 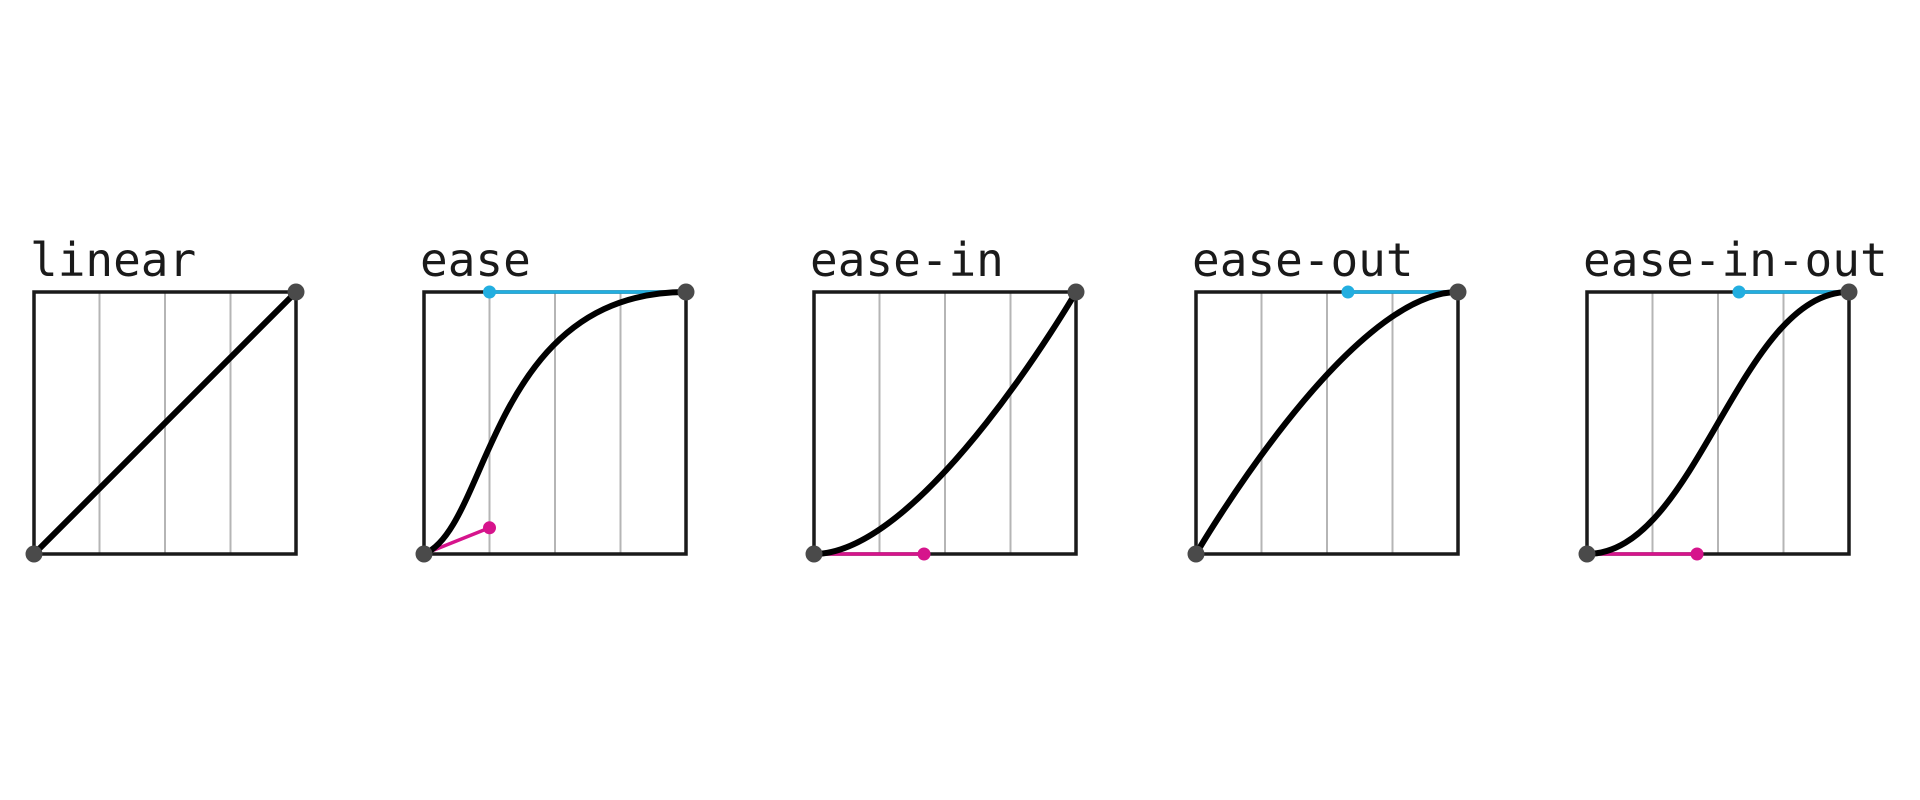 What do you see at coordinates (113, 260) in the screenshot?
I see `curve-label: linear` at bounding box center [113, 260].